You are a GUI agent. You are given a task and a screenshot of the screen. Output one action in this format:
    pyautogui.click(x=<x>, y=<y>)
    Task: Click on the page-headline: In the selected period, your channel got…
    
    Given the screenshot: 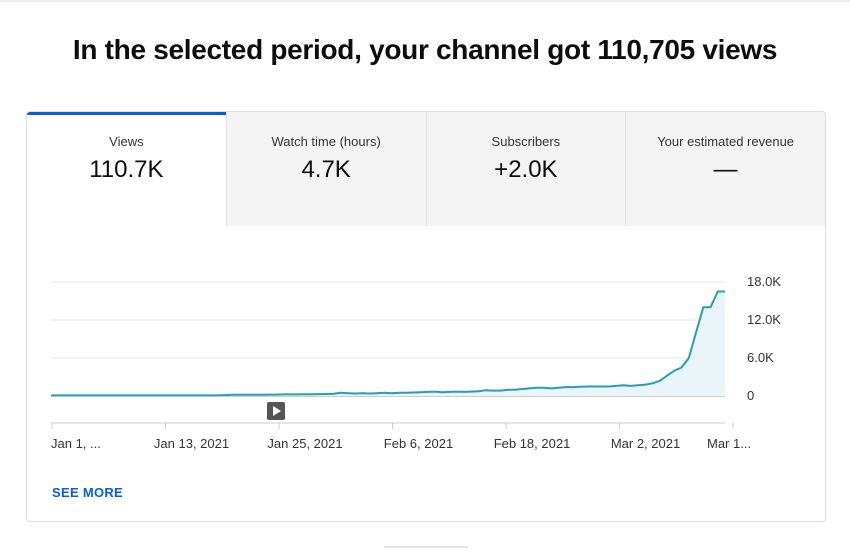 What is the action you would take?
    pyautogui.click(x=425, y=49)
    